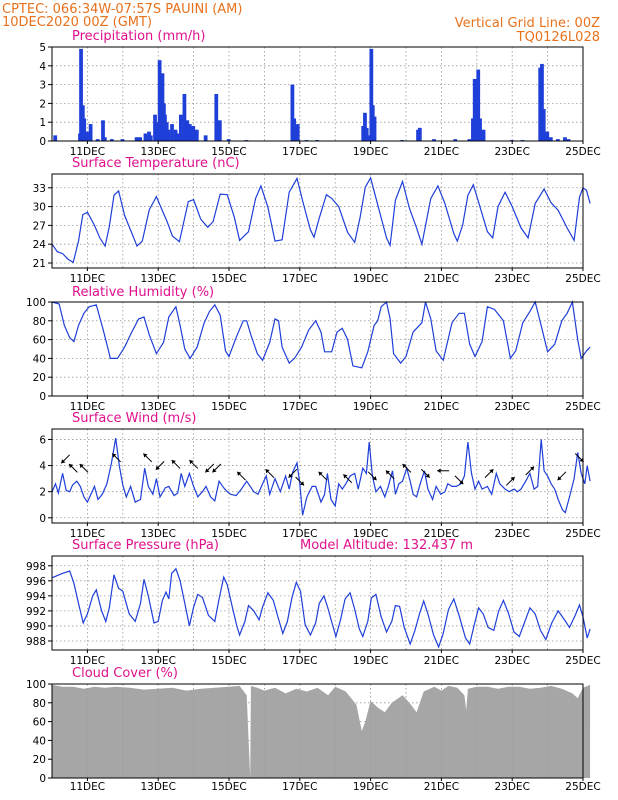  What do you see at coordinates (134, 418) in the screenshot?
I see `wind-title: Surface Wind (m/s)` at bounding box center [134, 418].